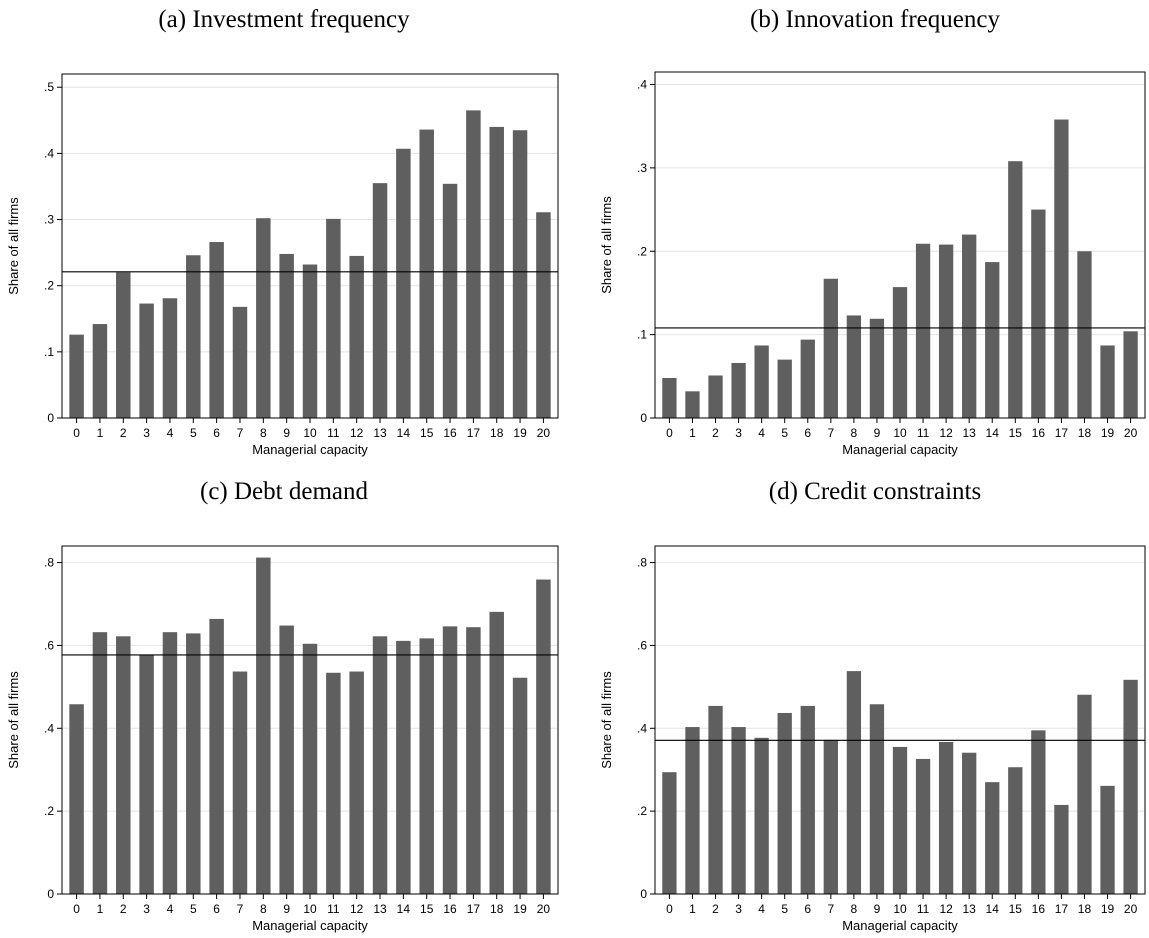 This screenshot has height=938, width=1149. What do you see at coordinates (49, 153) in the screenshot?
I see `y-tick-label: .4` at bounding box center [49, 153].